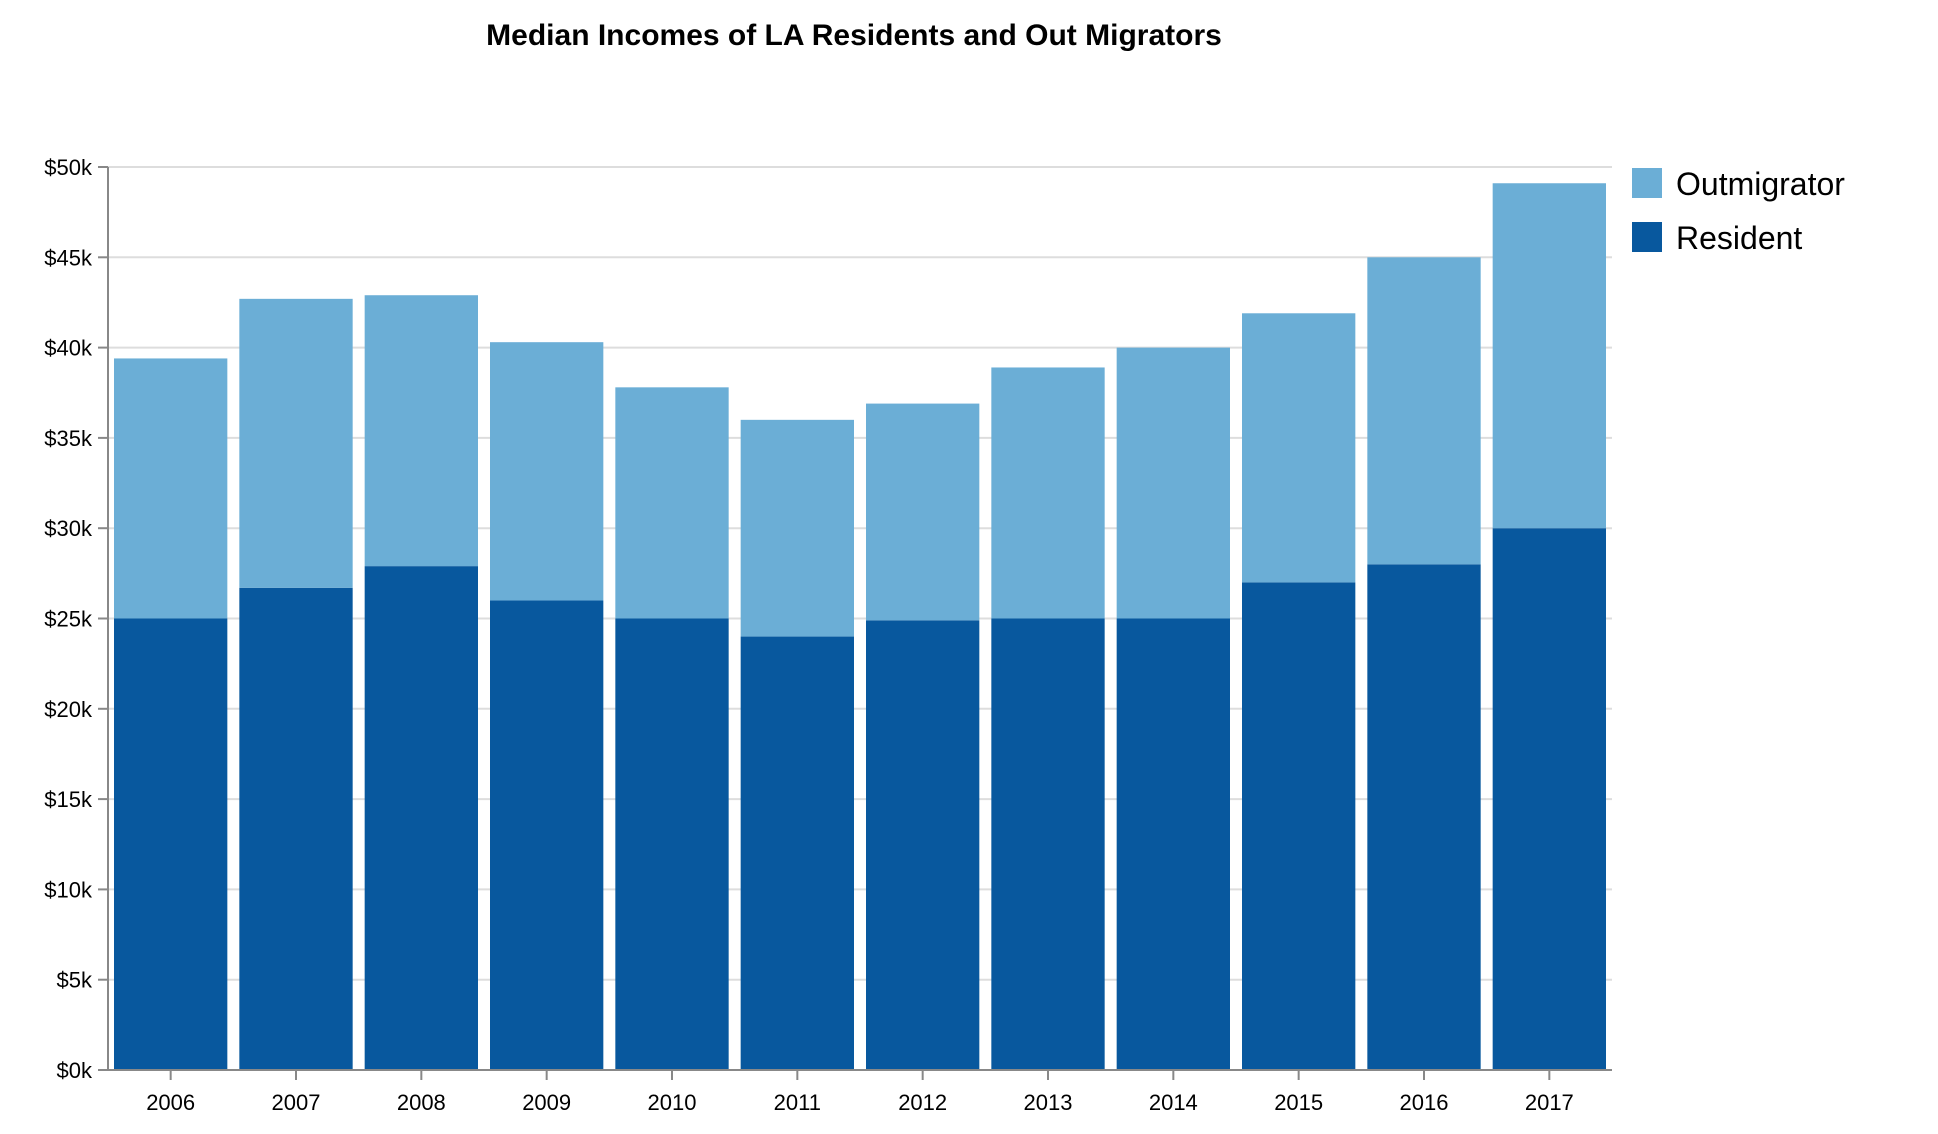  What do you see at coordinates (68, 528) in the screenshot?
I see `y-tick-label: $30k` at bounding box center [68, 528].